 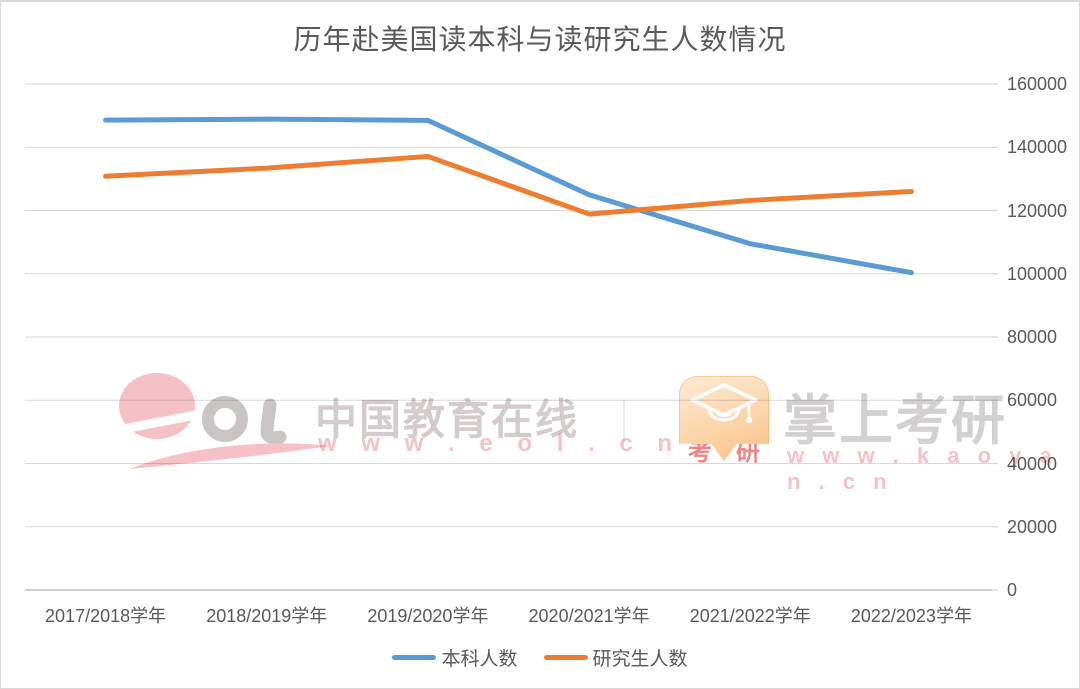 What do you see at coordinates (1032, 526) in the screenshot?
I see `y-axis-tick-label: 20000` at bounding box center [1032, 526].